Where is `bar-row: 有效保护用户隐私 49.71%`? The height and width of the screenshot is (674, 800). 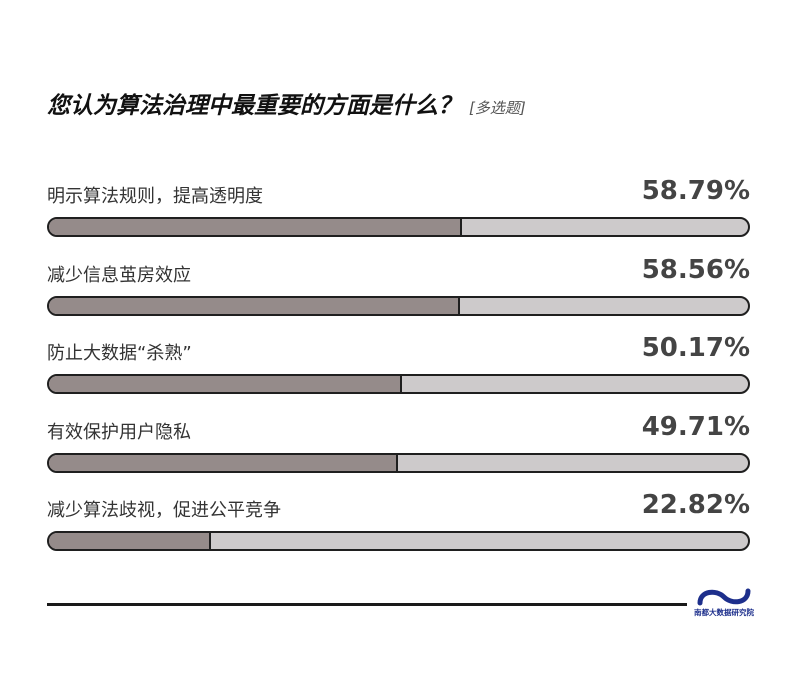 bar-row: 有效保护用户隐私 49.71% is located at coordinates (398, 445).